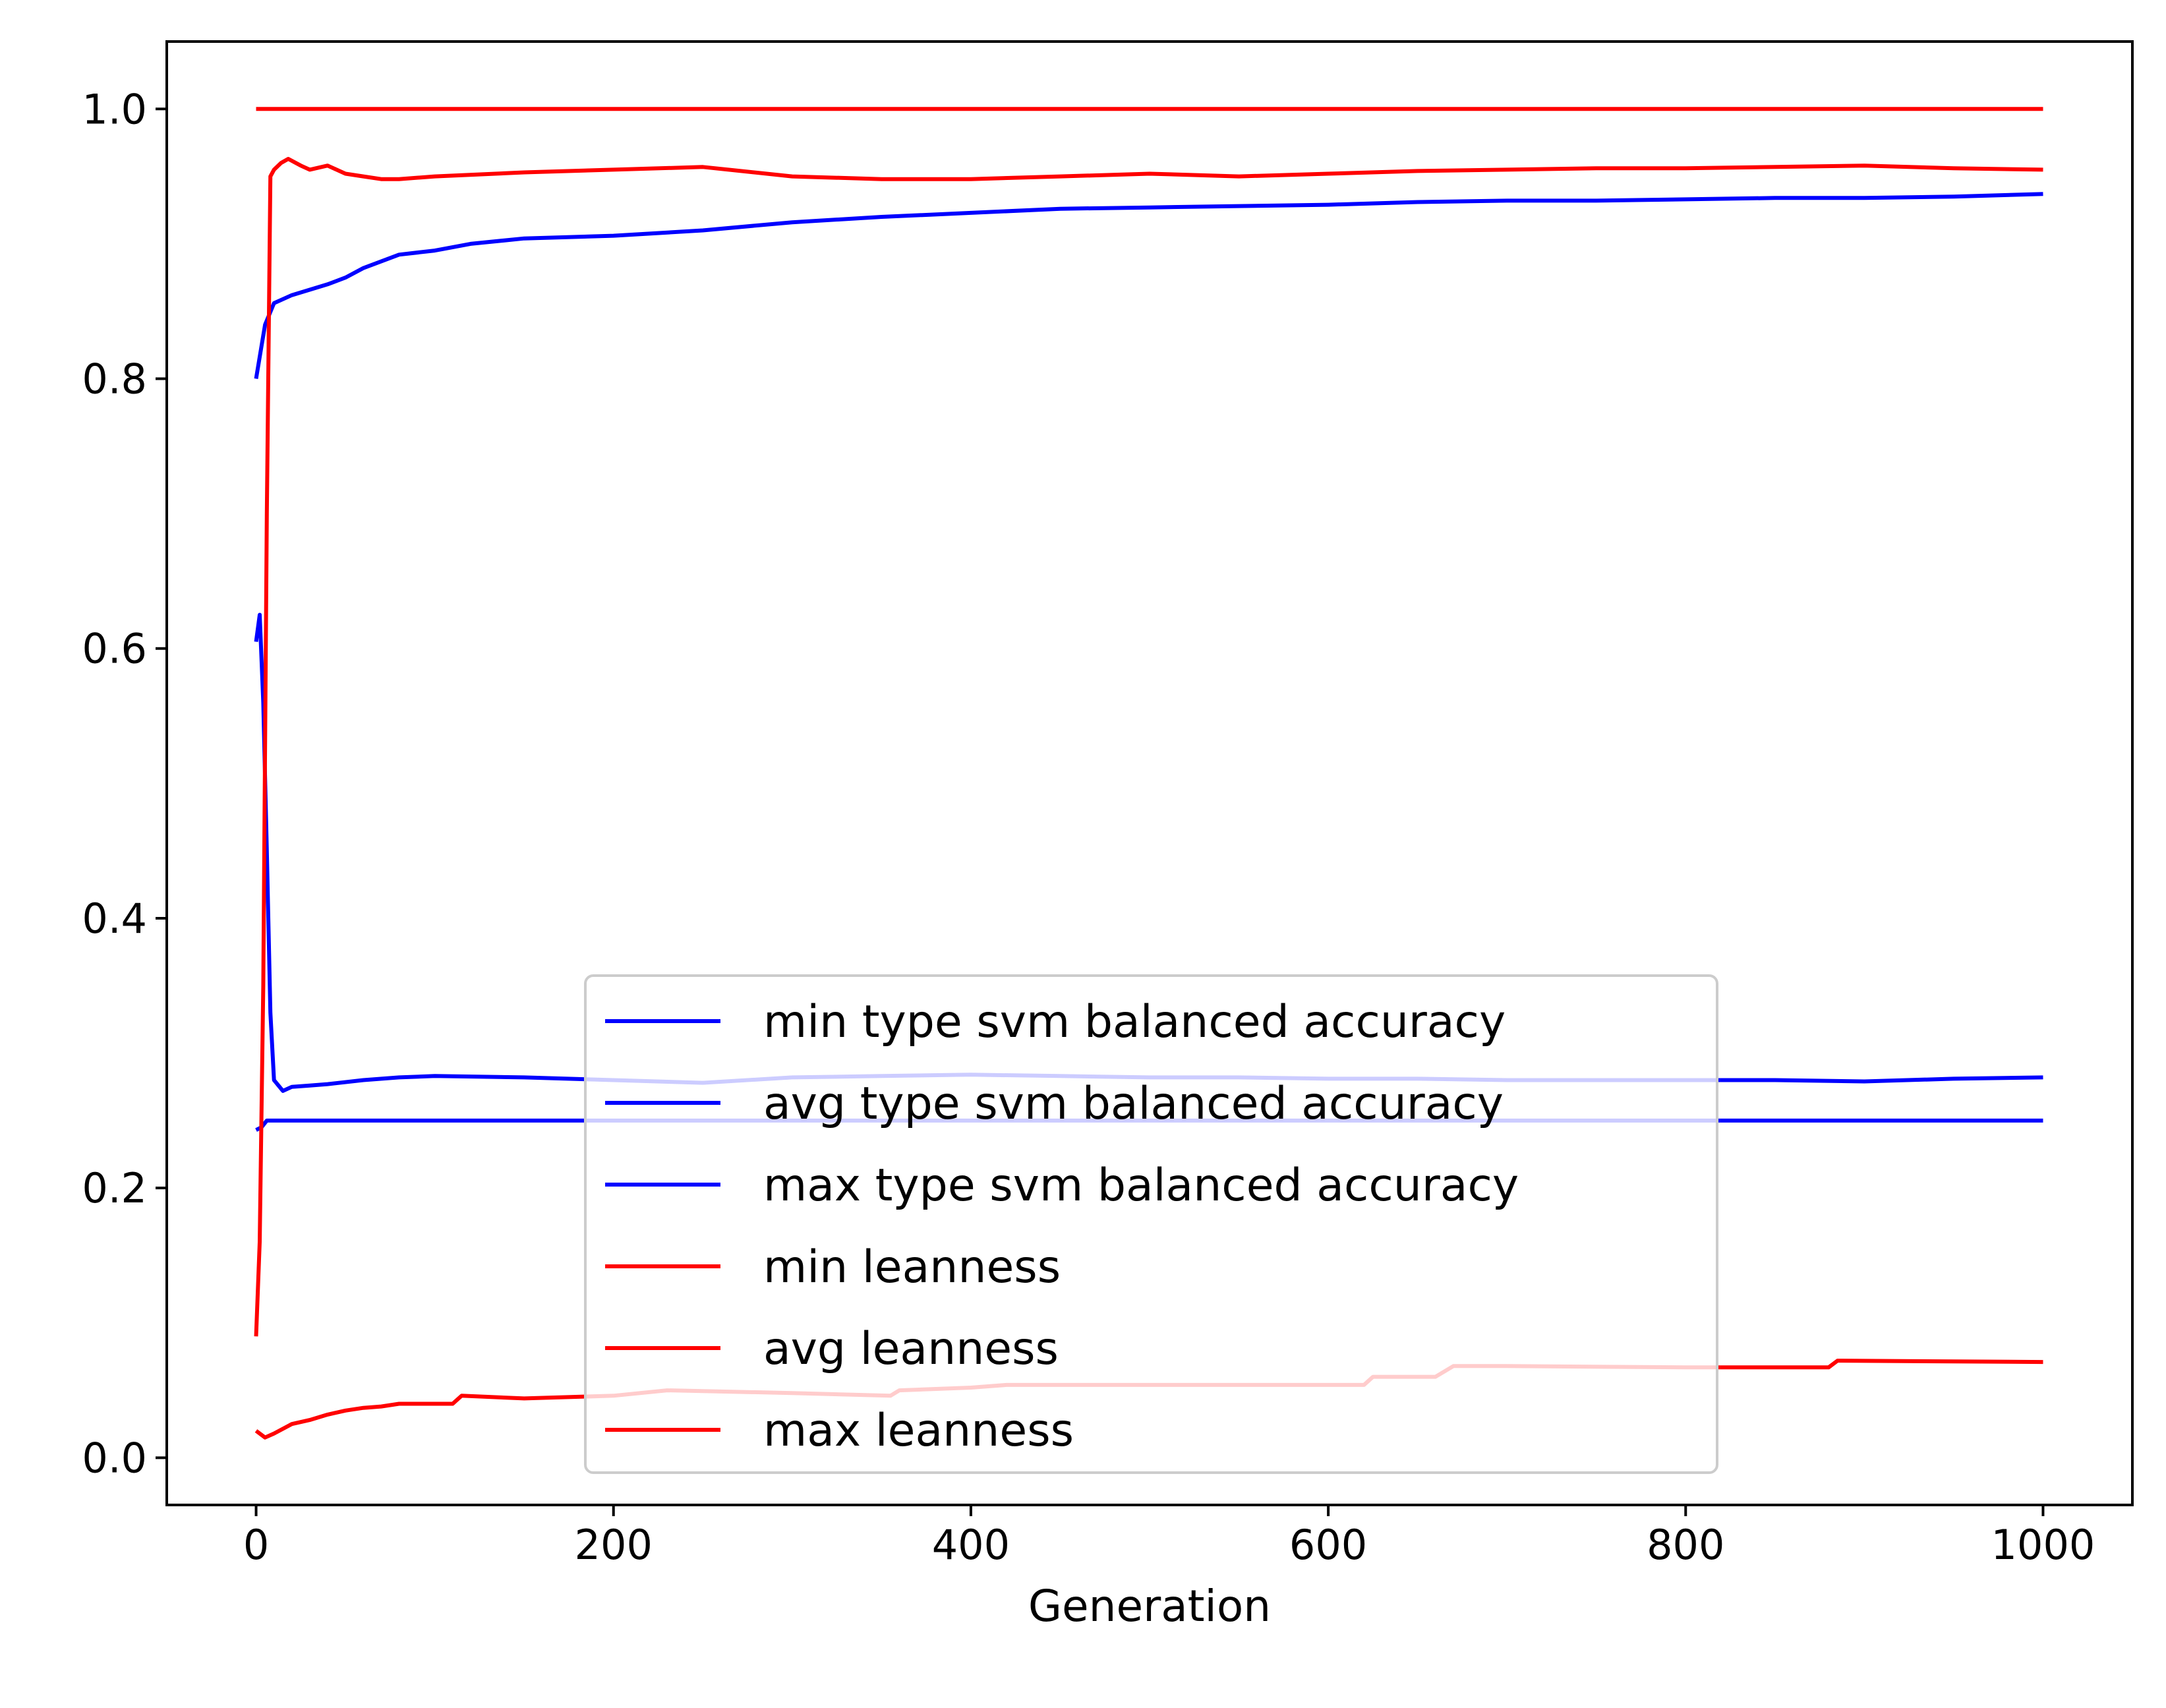 Image resolution: width=2166 pixels, height=1708 pixels. Describe the element at coordinates (918, 1431) in the screenshot. I see `legend-label-6: max leanness` at that location.